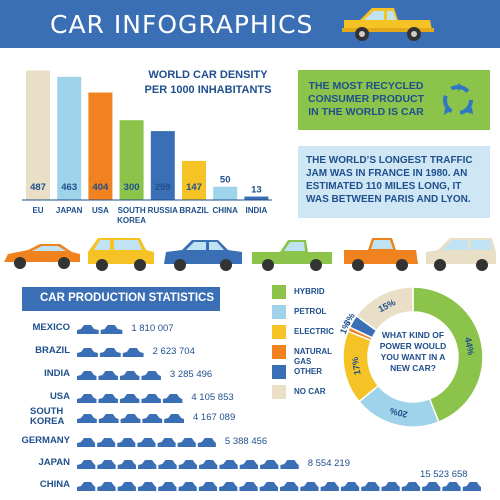 The image size is (500, 500). Describe the element at coordinates (69, 210) in the screenshot. I see `density-category-label: JAPAN` at that location.